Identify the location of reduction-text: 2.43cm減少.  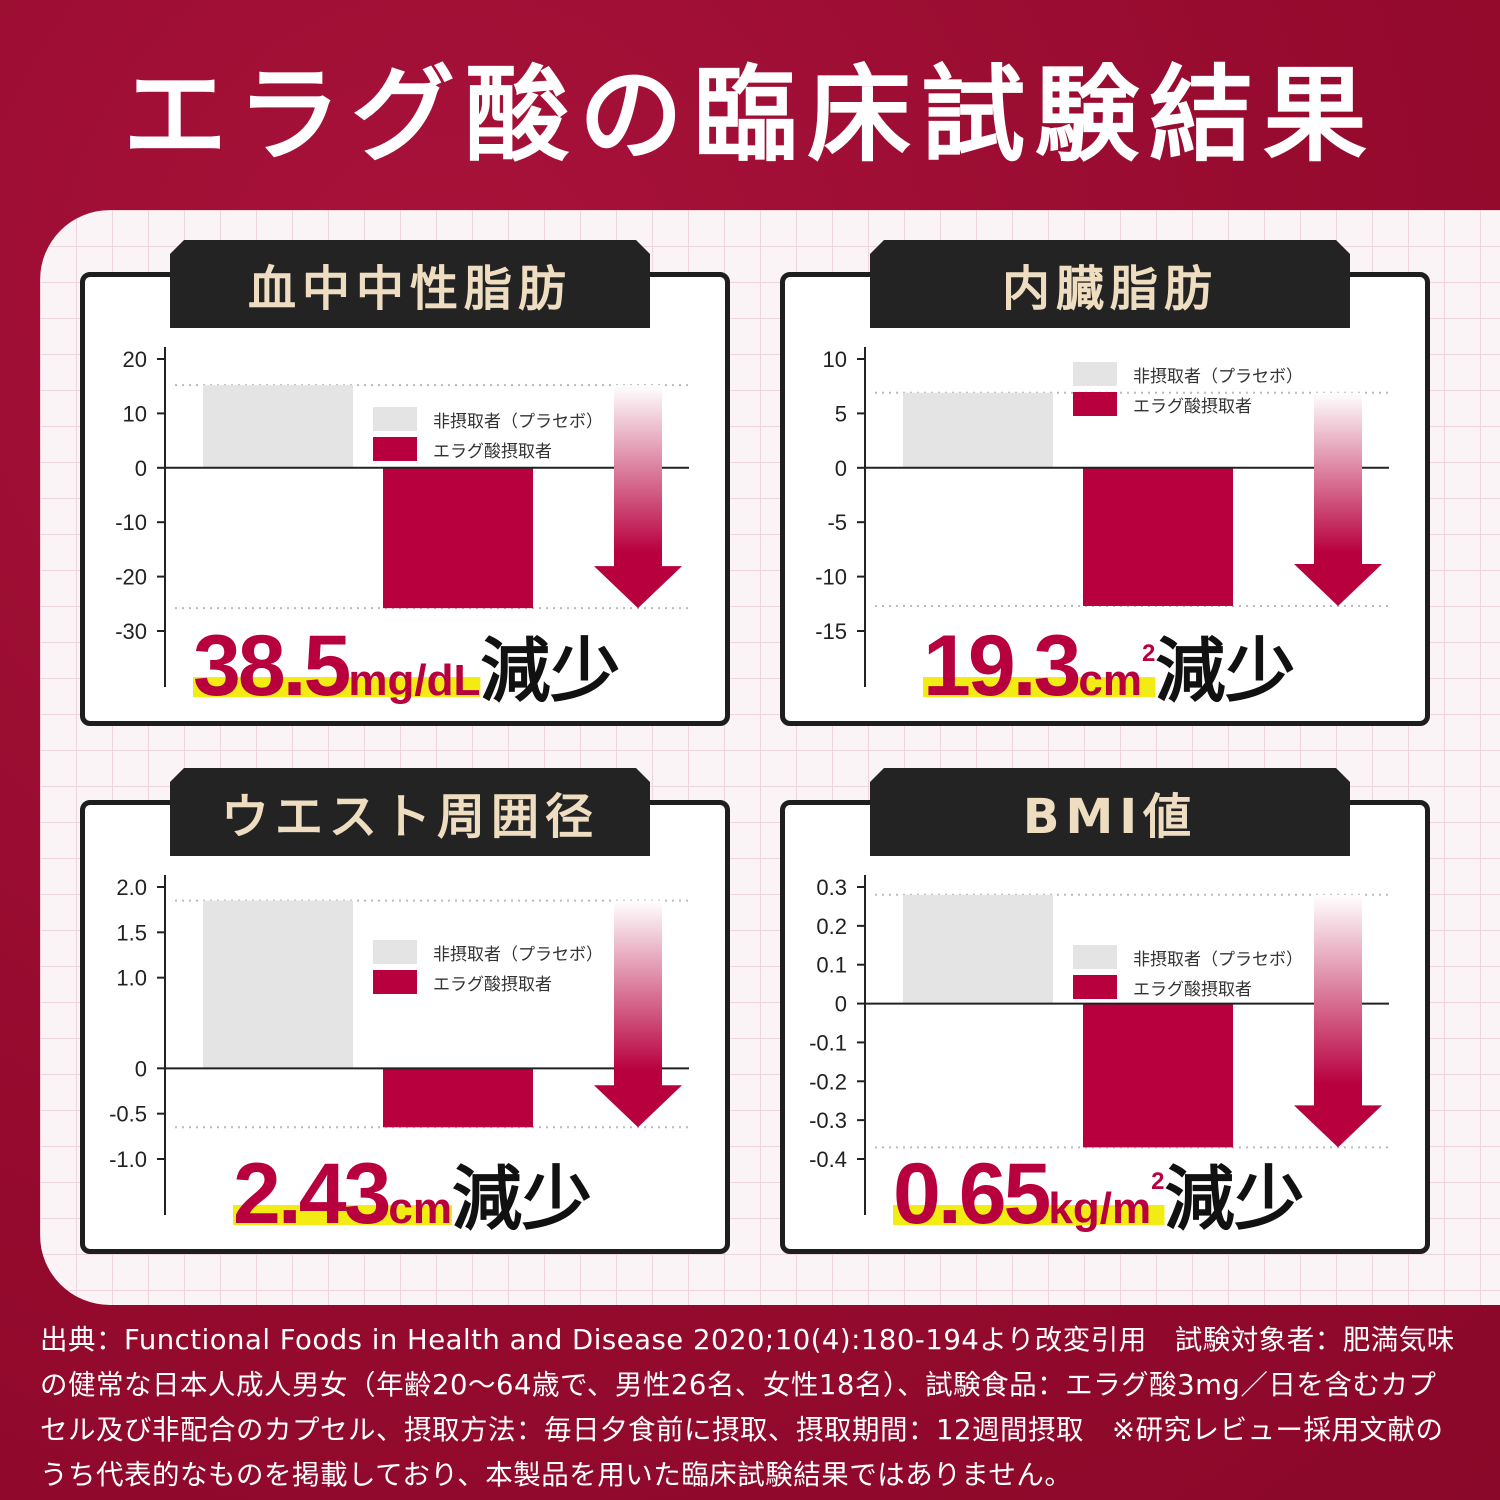
(412, 1194).